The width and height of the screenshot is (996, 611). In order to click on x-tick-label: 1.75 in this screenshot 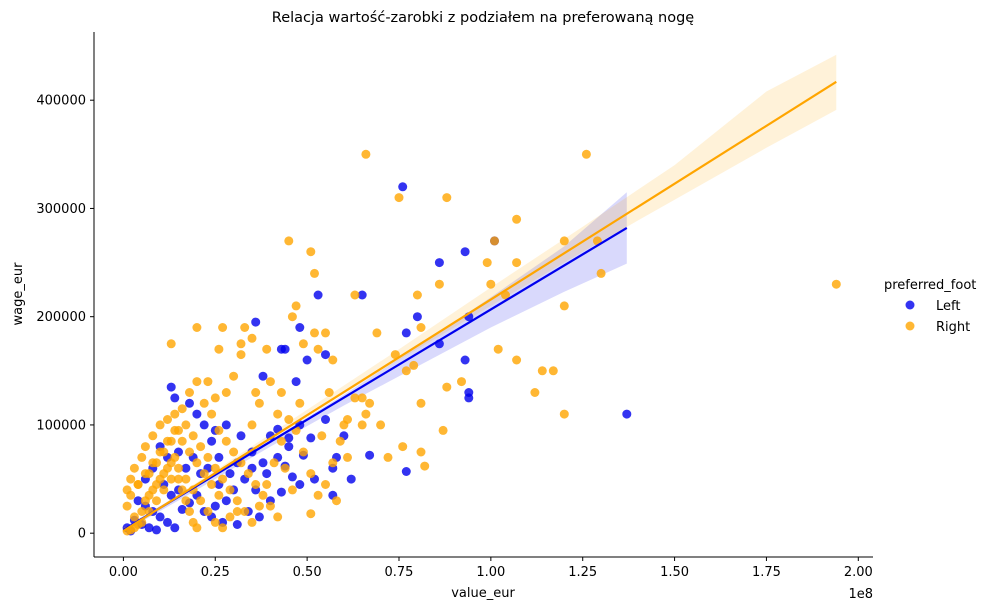, I will do `click(766, 572)`.